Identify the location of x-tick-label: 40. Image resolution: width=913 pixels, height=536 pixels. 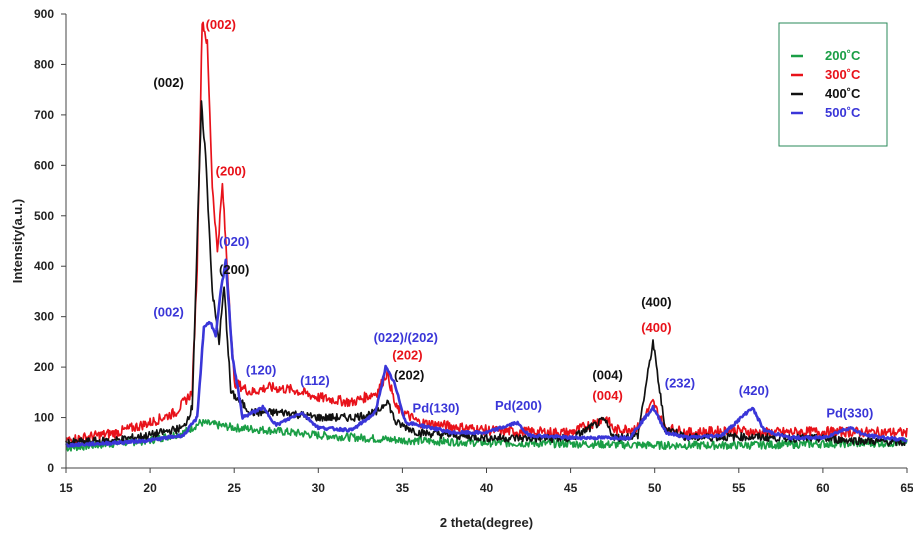
(487, 488).